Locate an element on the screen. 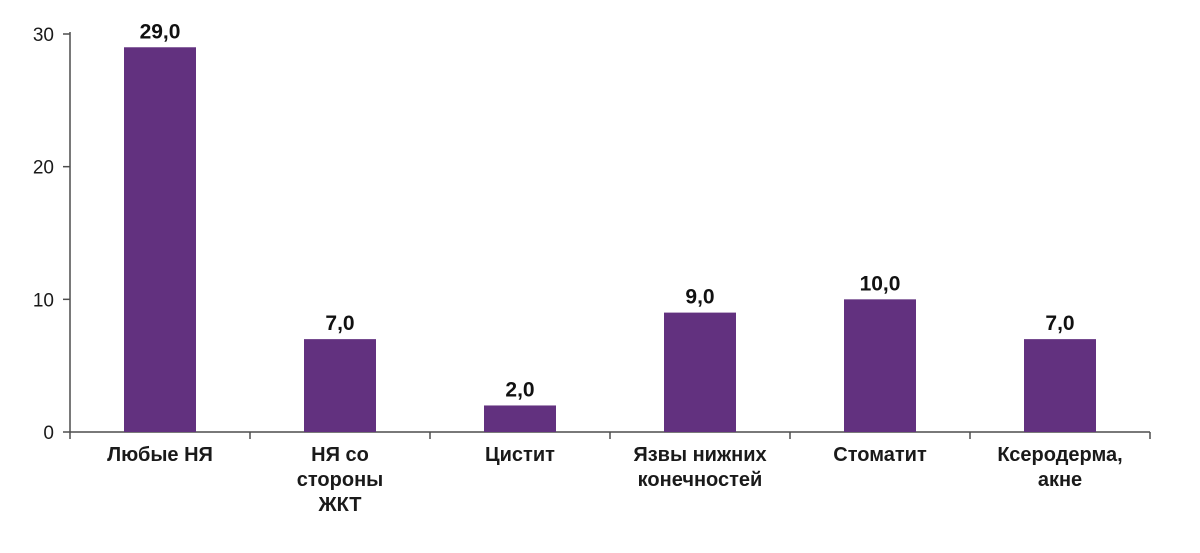  category-label: Цистит is located at coordinates (520, 455).